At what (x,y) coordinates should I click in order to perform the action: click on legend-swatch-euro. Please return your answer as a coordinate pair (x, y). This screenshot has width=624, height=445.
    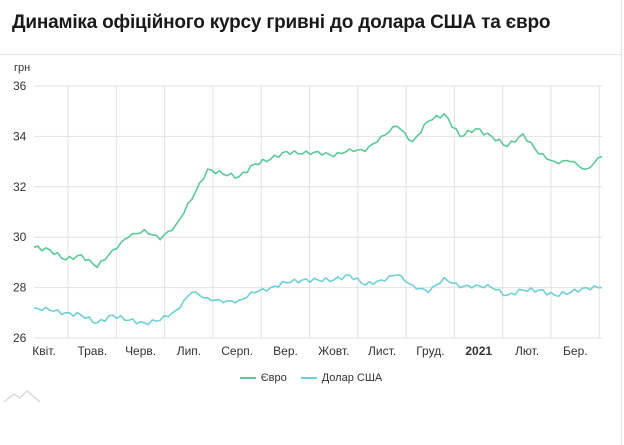
    Looking at the image, I should click on (247, 378).